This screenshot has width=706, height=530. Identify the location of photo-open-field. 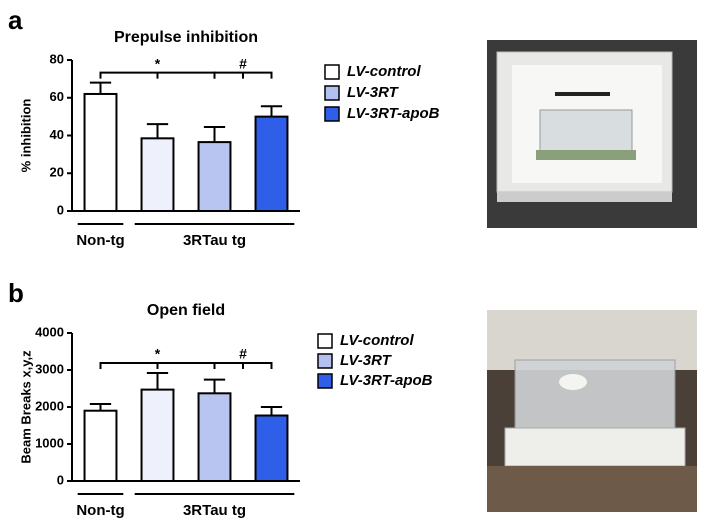
(592, 411).